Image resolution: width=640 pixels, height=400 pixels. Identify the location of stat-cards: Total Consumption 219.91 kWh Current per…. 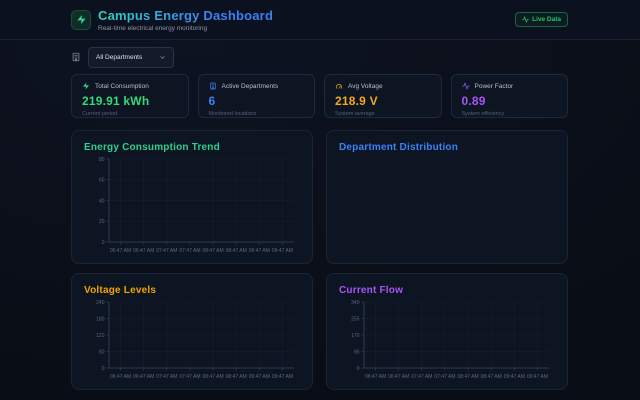
(319, 96).